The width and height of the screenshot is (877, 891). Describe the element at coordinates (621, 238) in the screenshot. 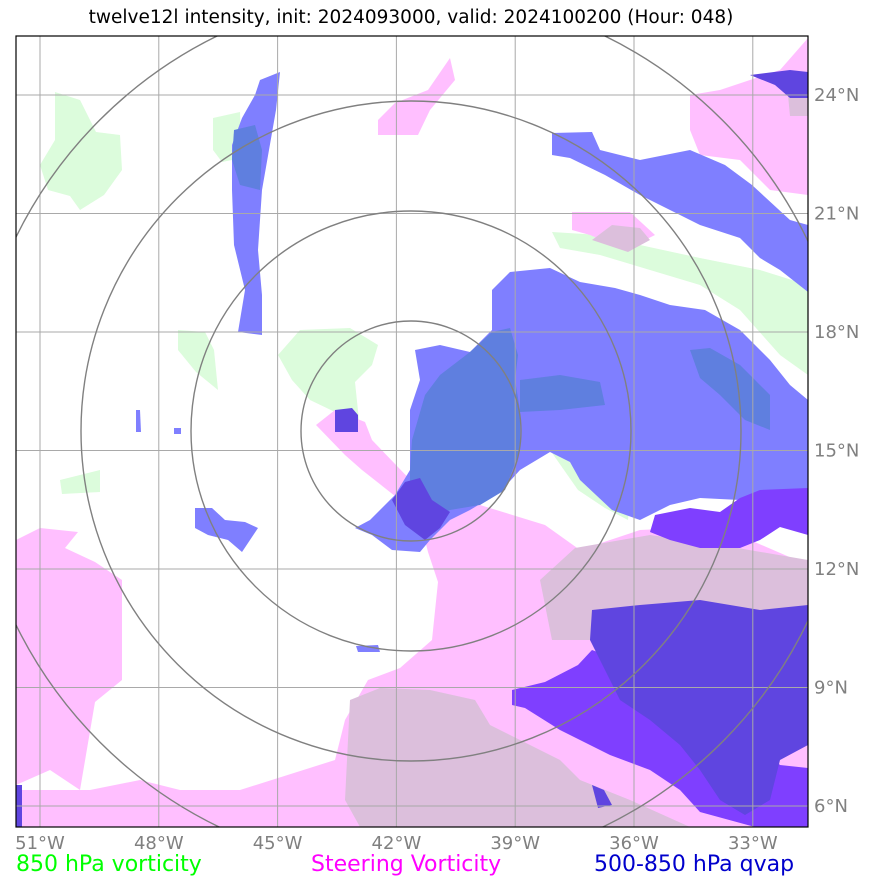

I see `overlap-area-21n` at that location.